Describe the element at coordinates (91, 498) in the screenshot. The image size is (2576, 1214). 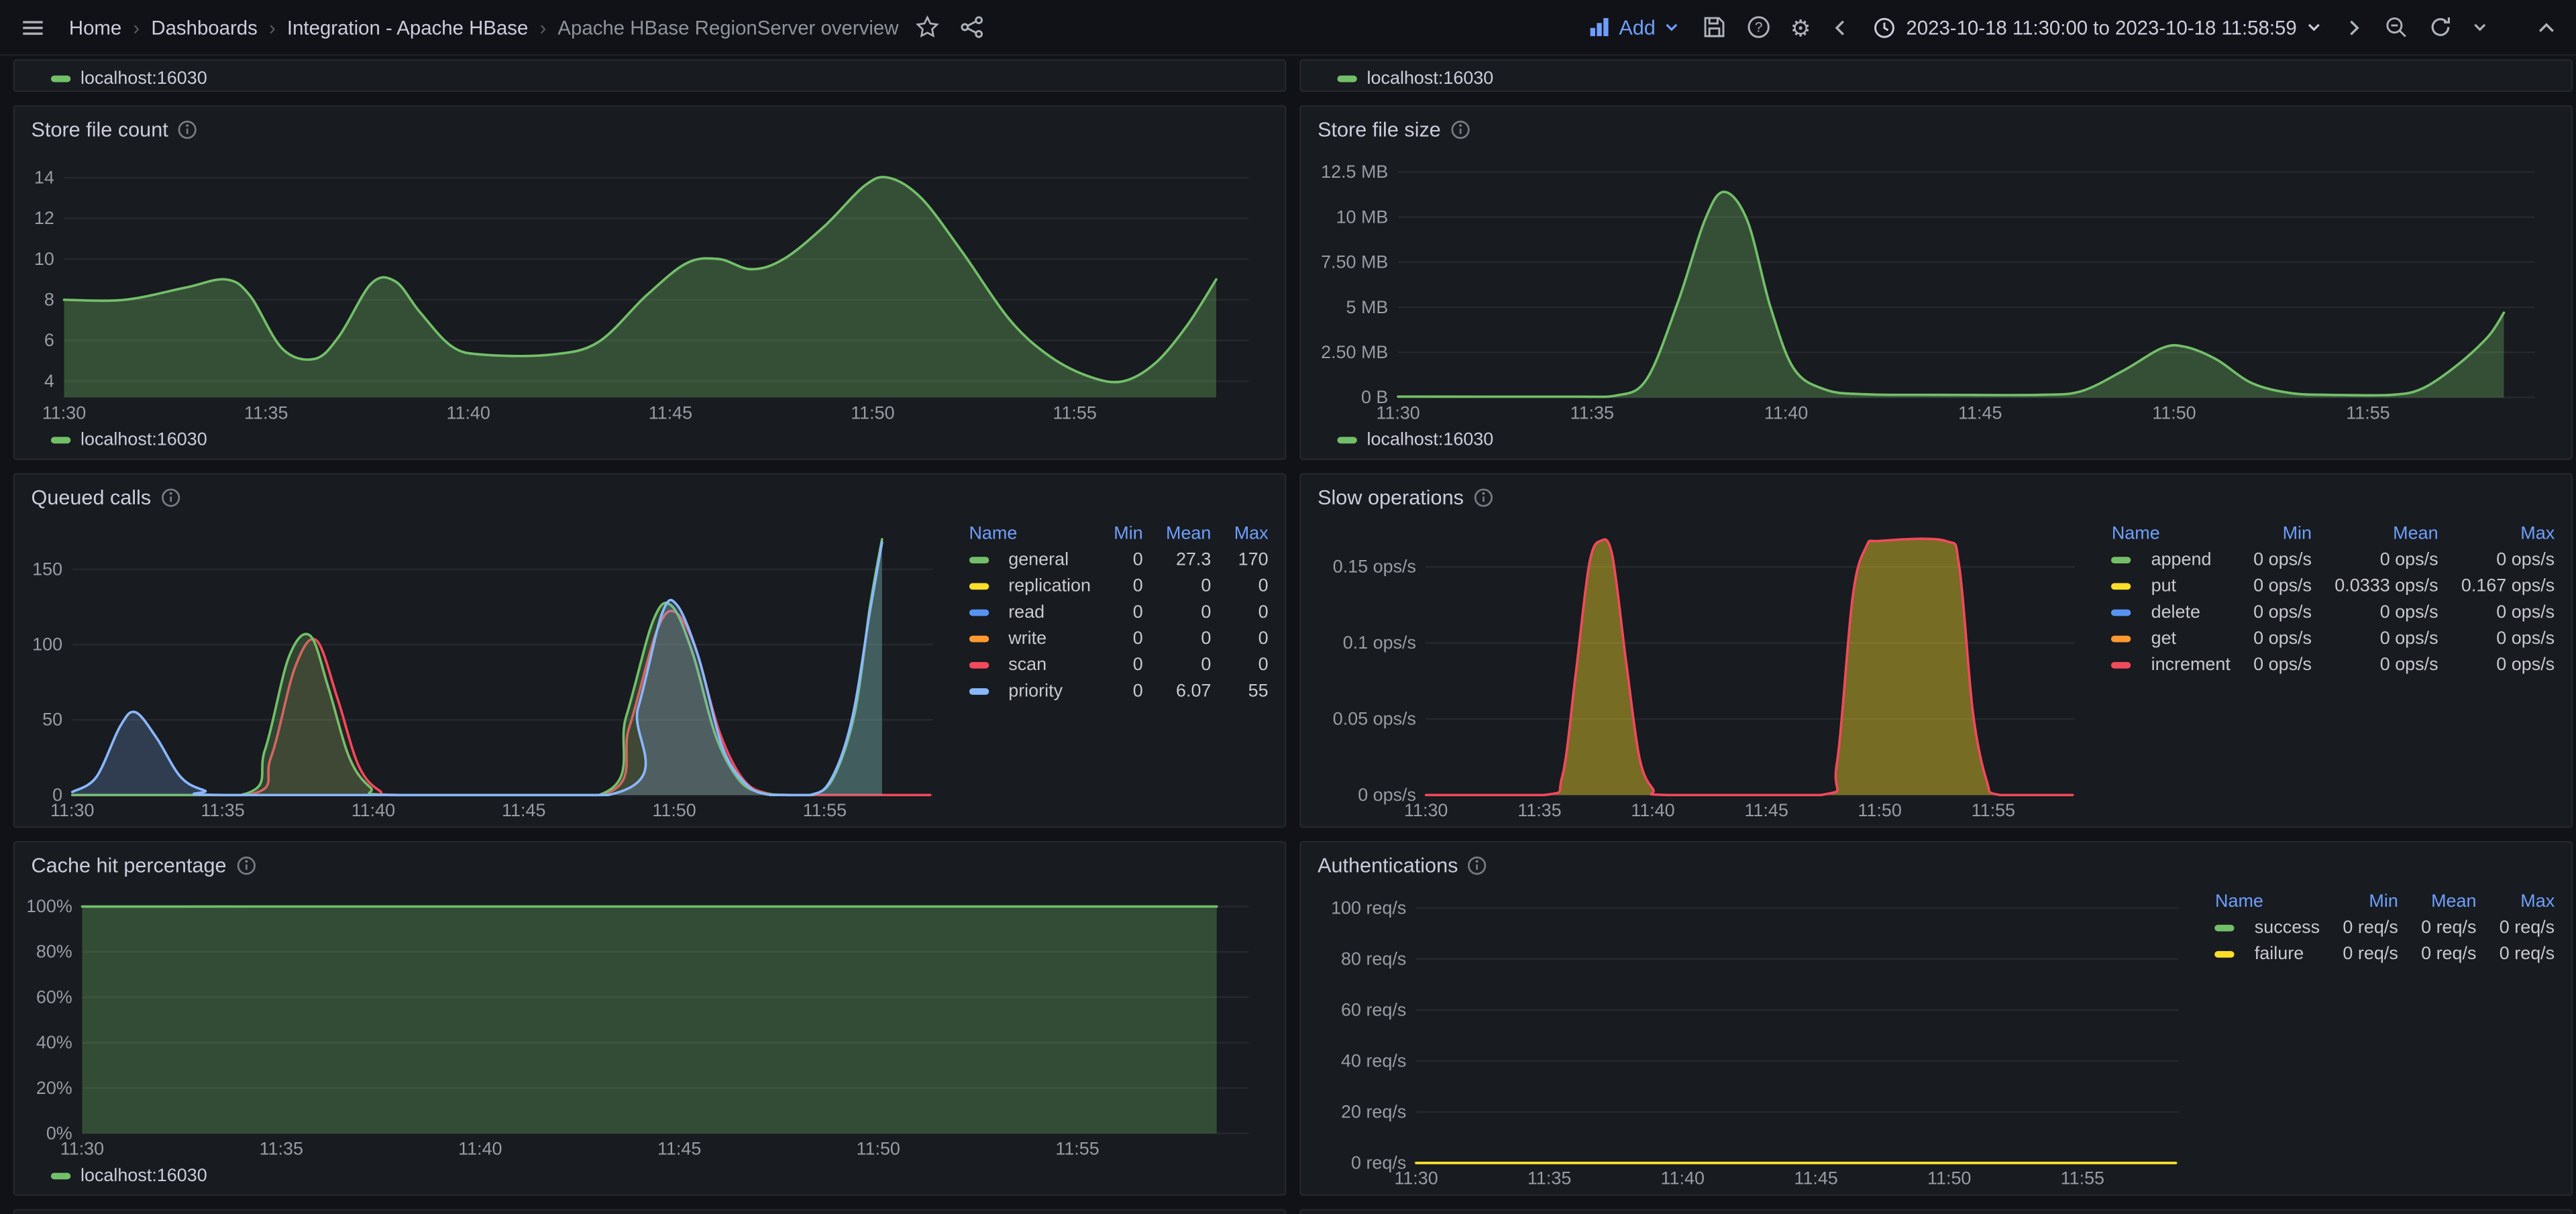
I see `panel-title: Queued calls` at that location.